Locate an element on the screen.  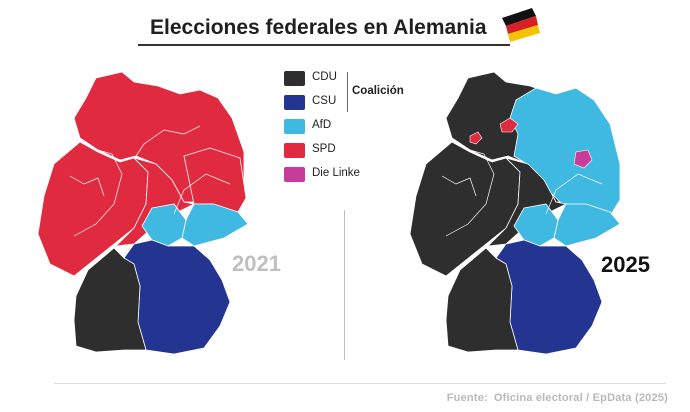
legend-swatch-spd is located at coordinates (294, 150).